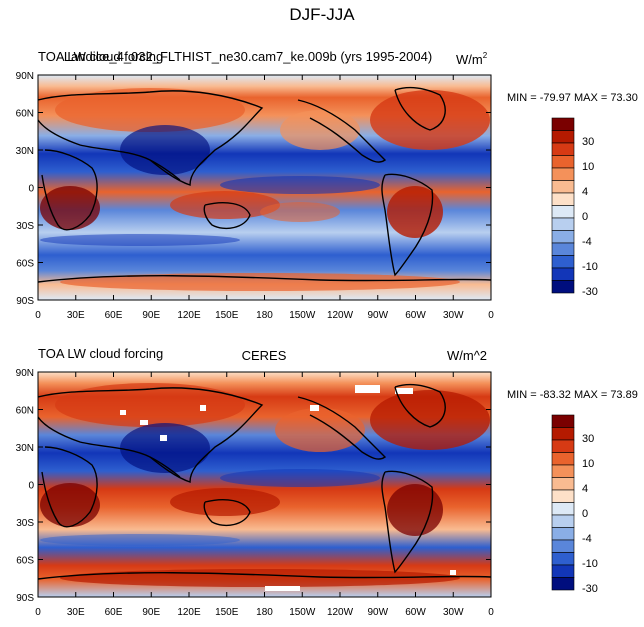 Image resolution: width=644 pixels, height=627 pixels. I want to click on stats-text: MIN = -79.97 MAX = 73.30, so click(572, 98).